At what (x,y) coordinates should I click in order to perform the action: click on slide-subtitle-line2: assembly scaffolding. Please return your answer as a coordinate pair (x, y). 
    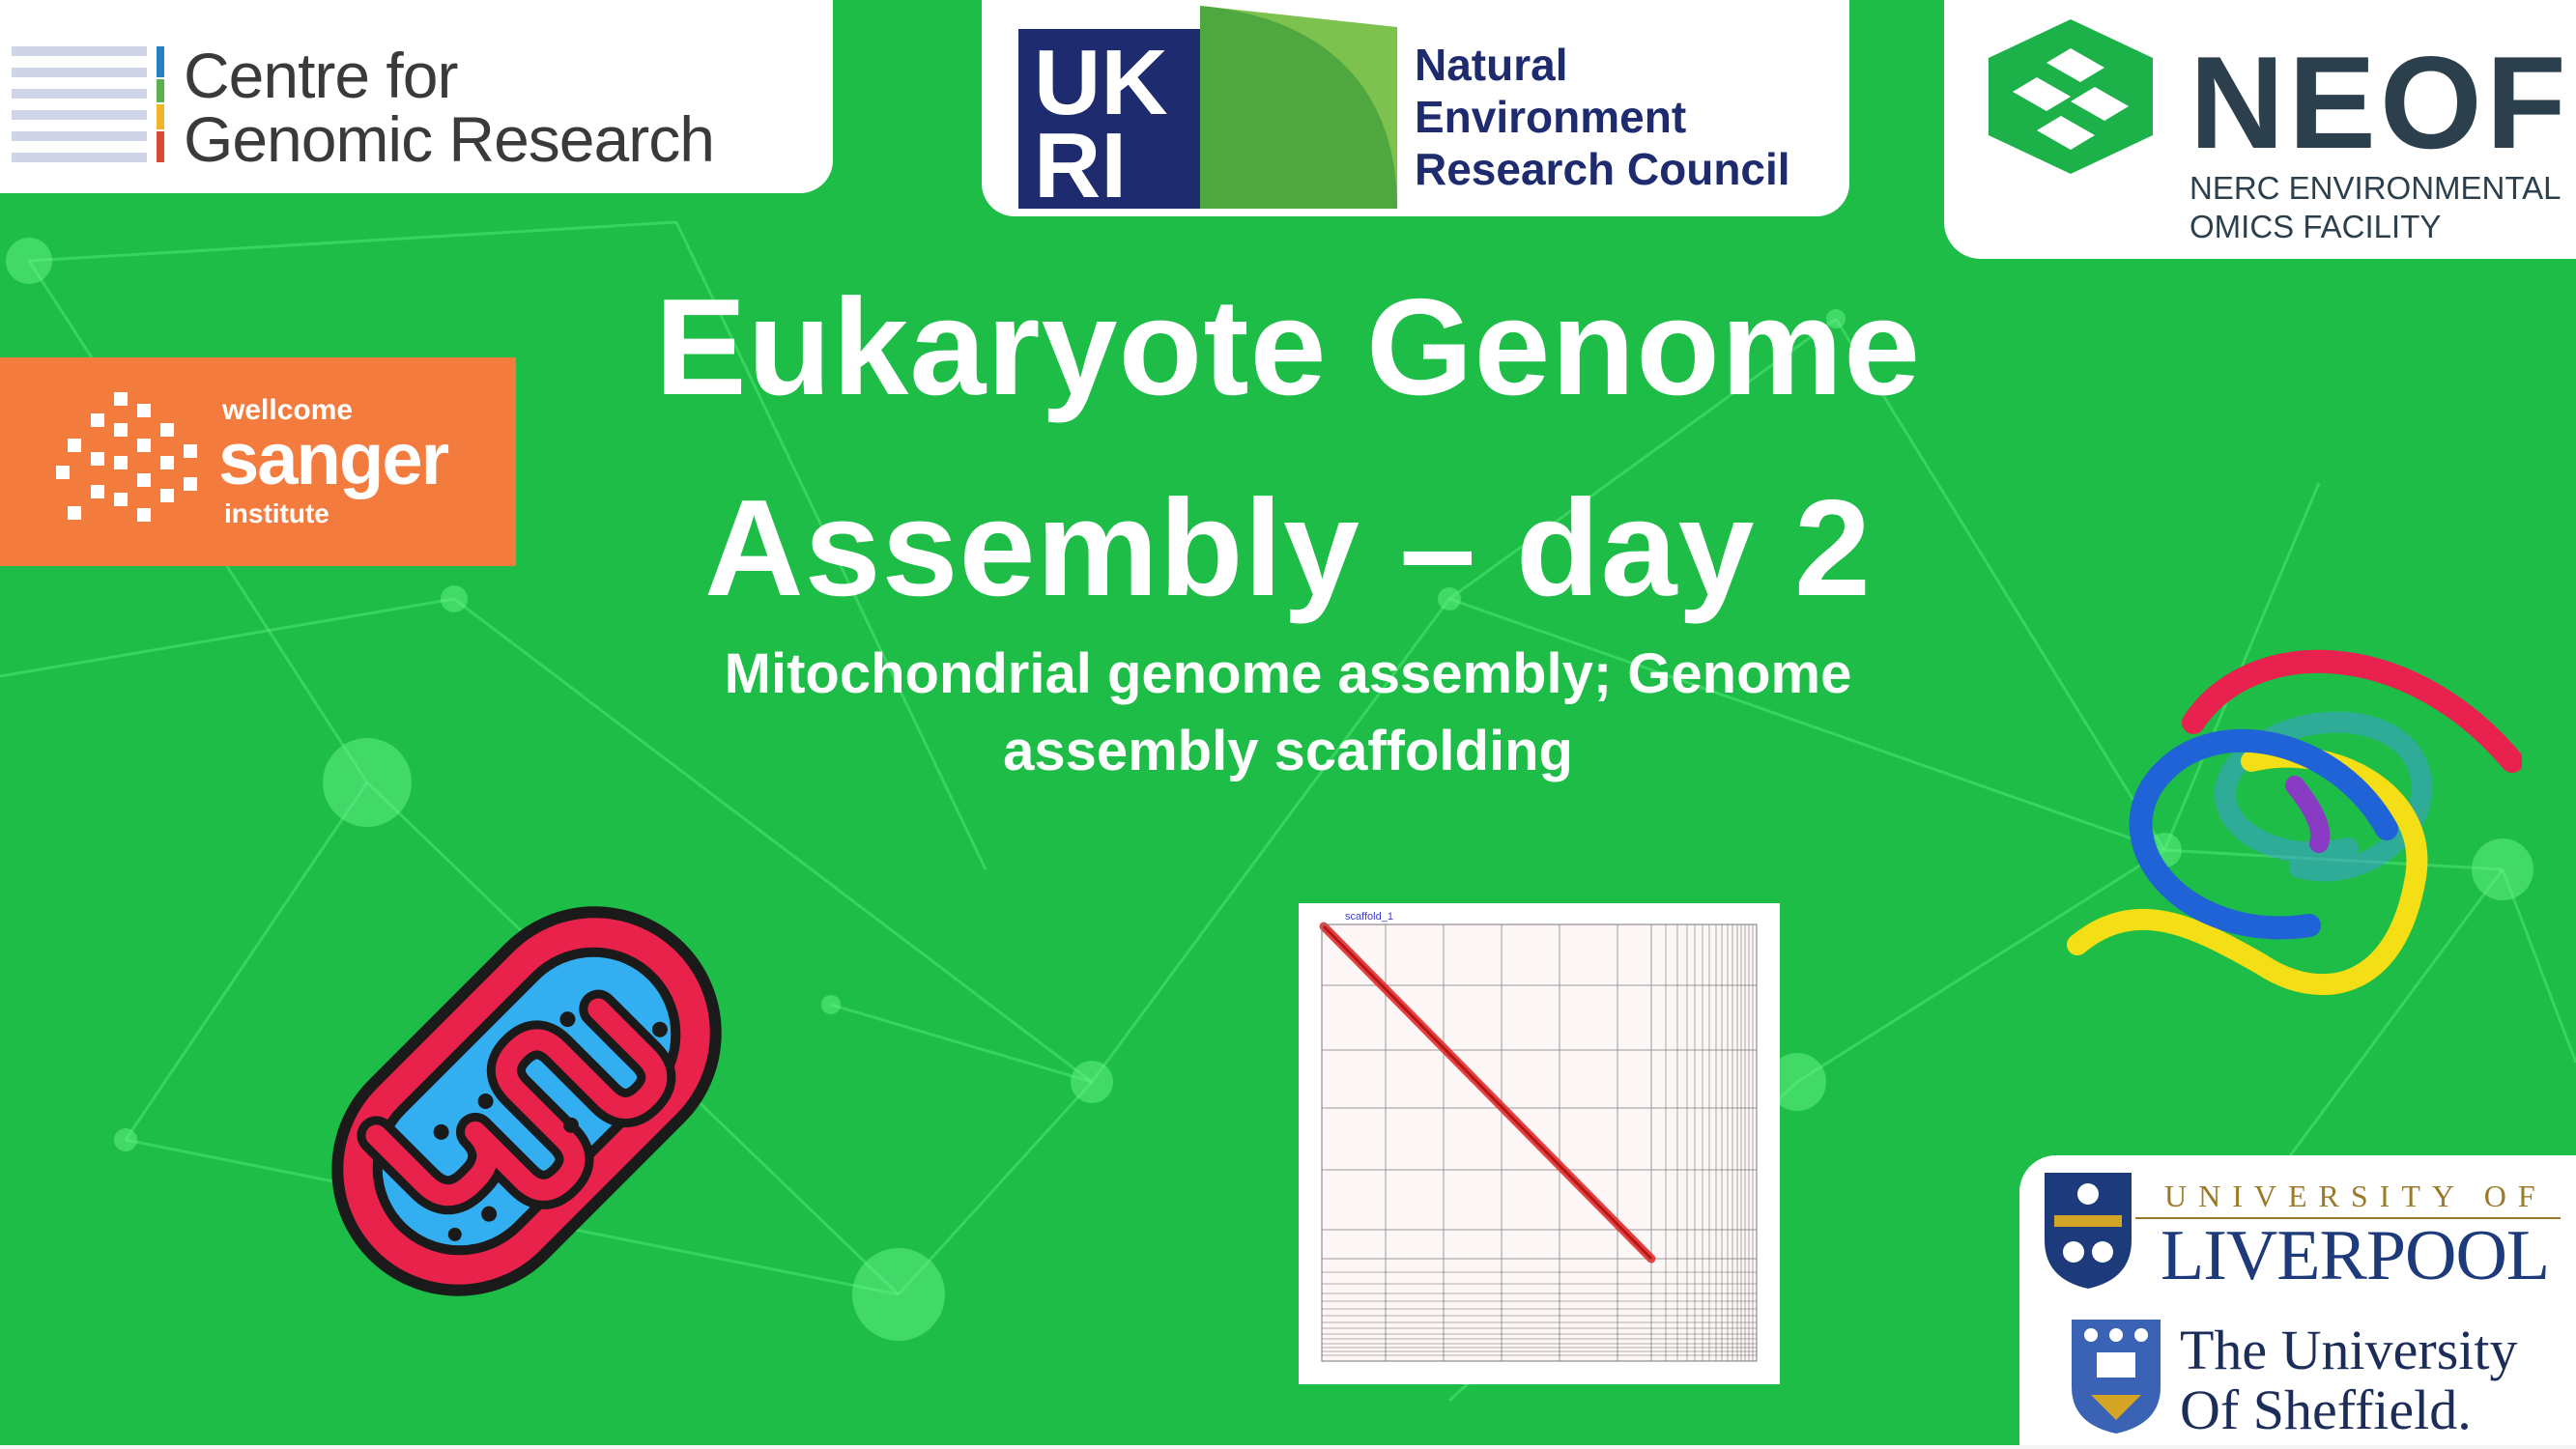
    Looking at the image, I should click on (1288, 751).